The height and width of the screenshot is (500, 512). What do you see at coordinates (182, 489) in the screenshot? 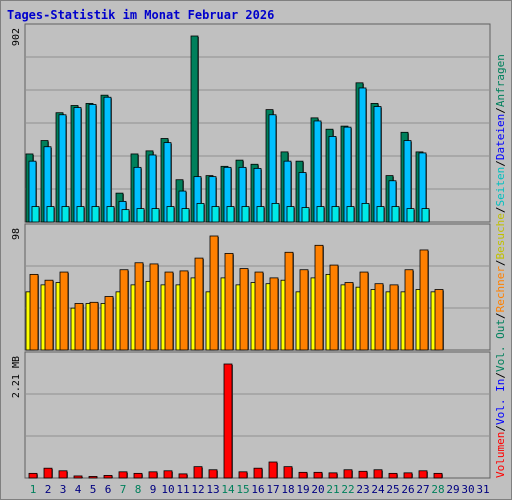
I see `x-tick-label-day-11: 11` at bounding box center [182, 489].